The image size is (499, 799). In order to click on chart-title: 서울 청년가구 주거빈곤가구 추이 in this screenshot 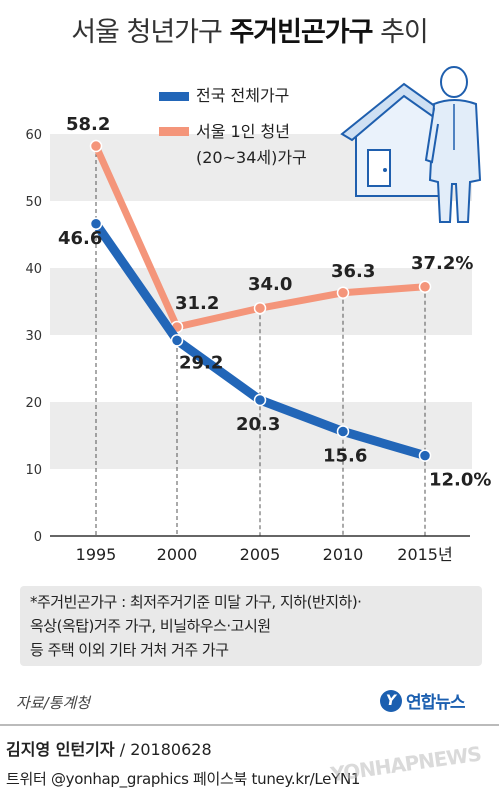, I will do `click(249, 29)`.